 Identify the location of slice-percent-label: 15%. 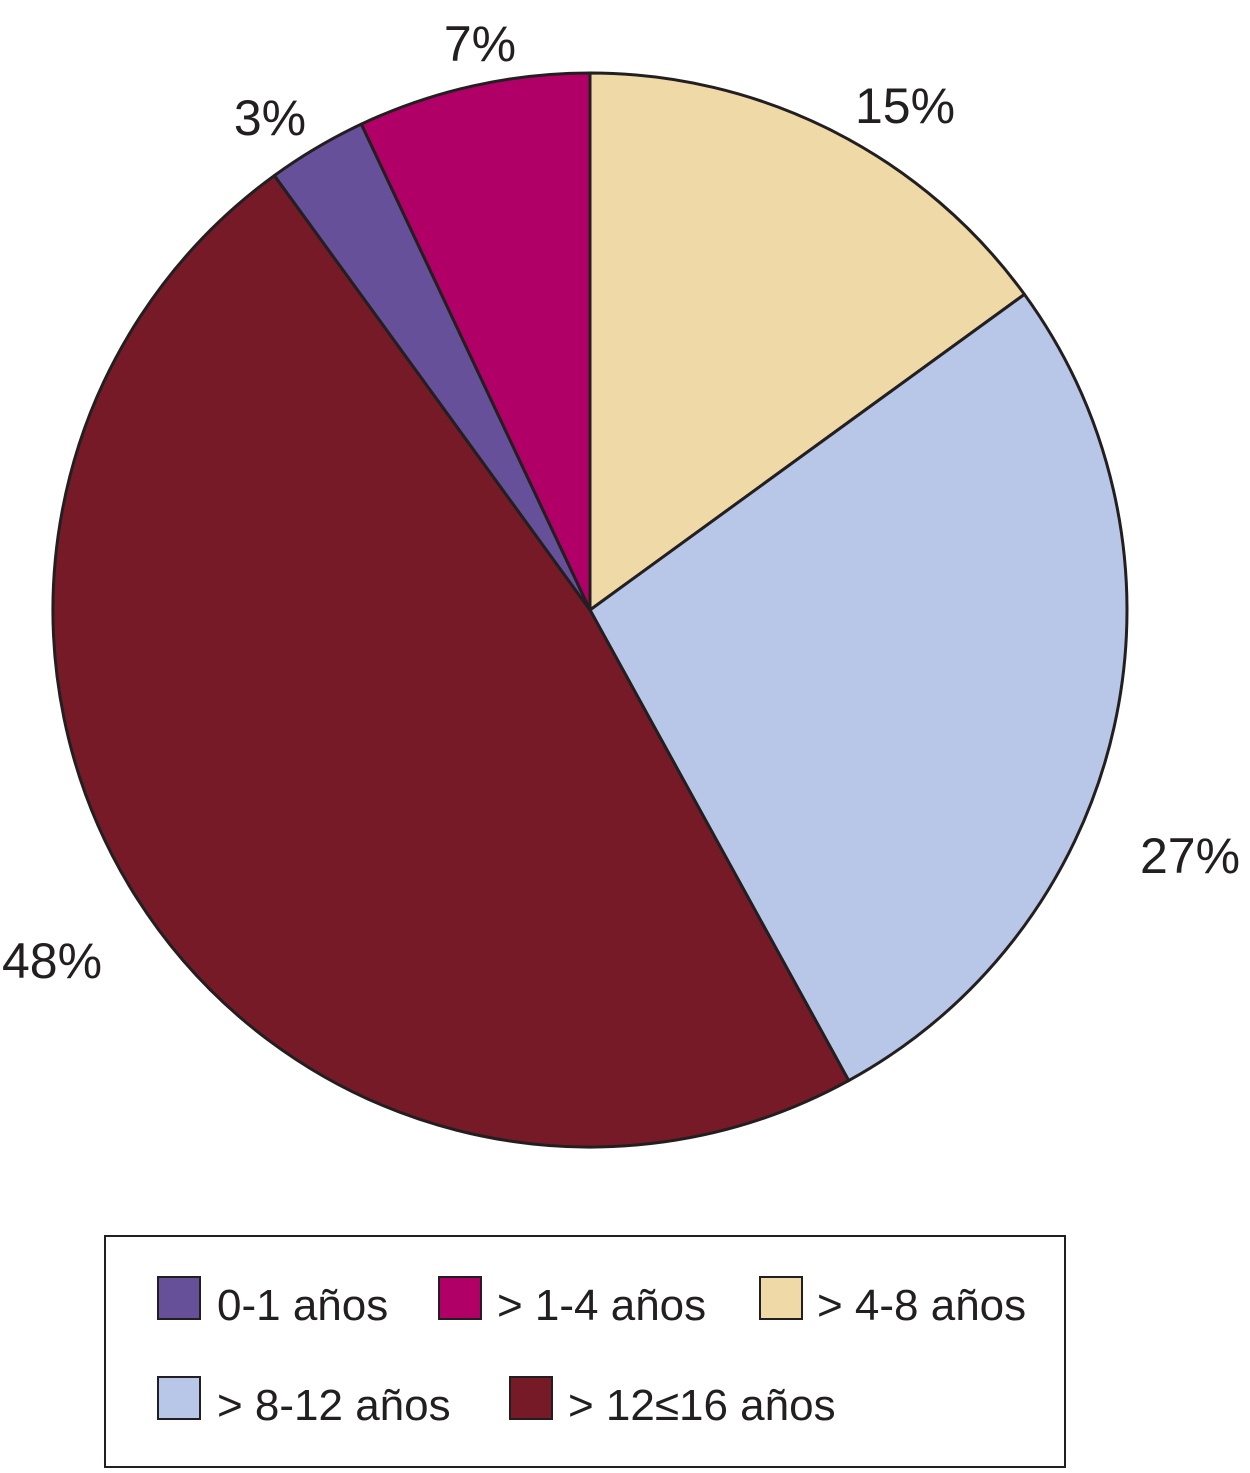
(905, 106).